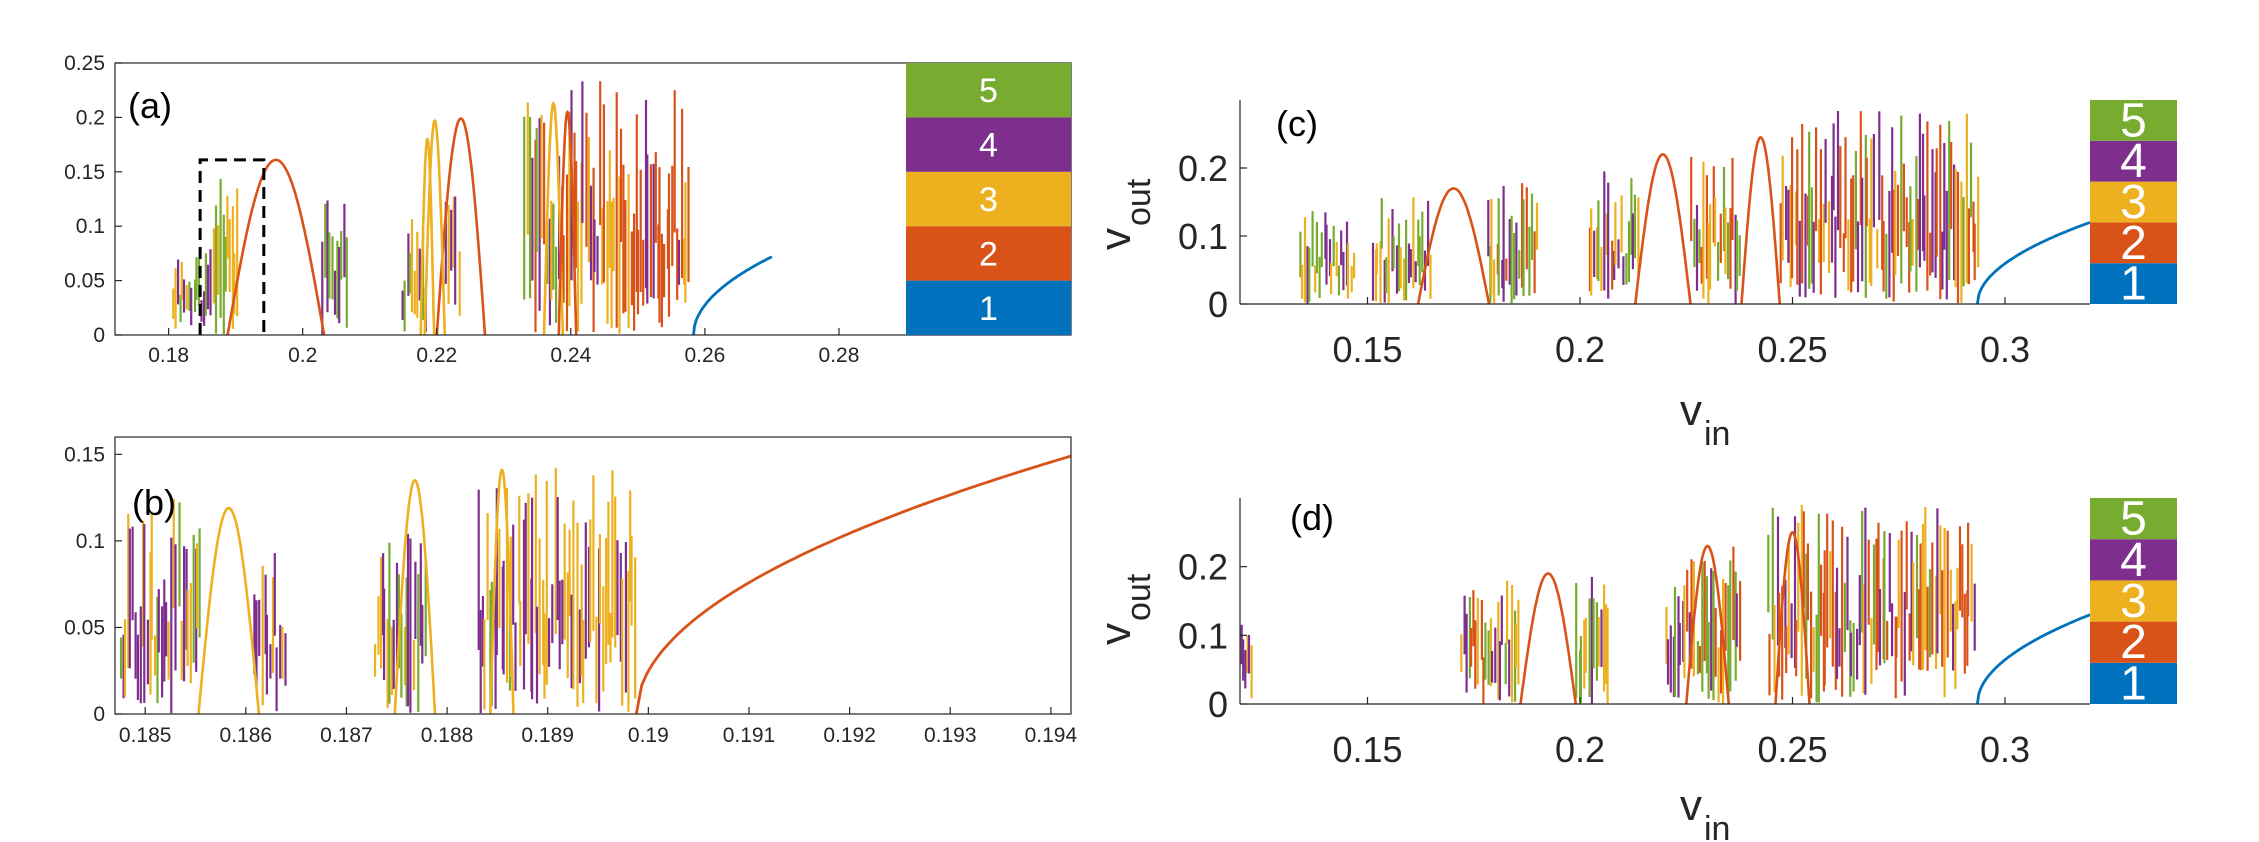  Describe the element at coordinates (1792, 349) in the screenshot. I see `x-tick-label: 0.25` at that location.